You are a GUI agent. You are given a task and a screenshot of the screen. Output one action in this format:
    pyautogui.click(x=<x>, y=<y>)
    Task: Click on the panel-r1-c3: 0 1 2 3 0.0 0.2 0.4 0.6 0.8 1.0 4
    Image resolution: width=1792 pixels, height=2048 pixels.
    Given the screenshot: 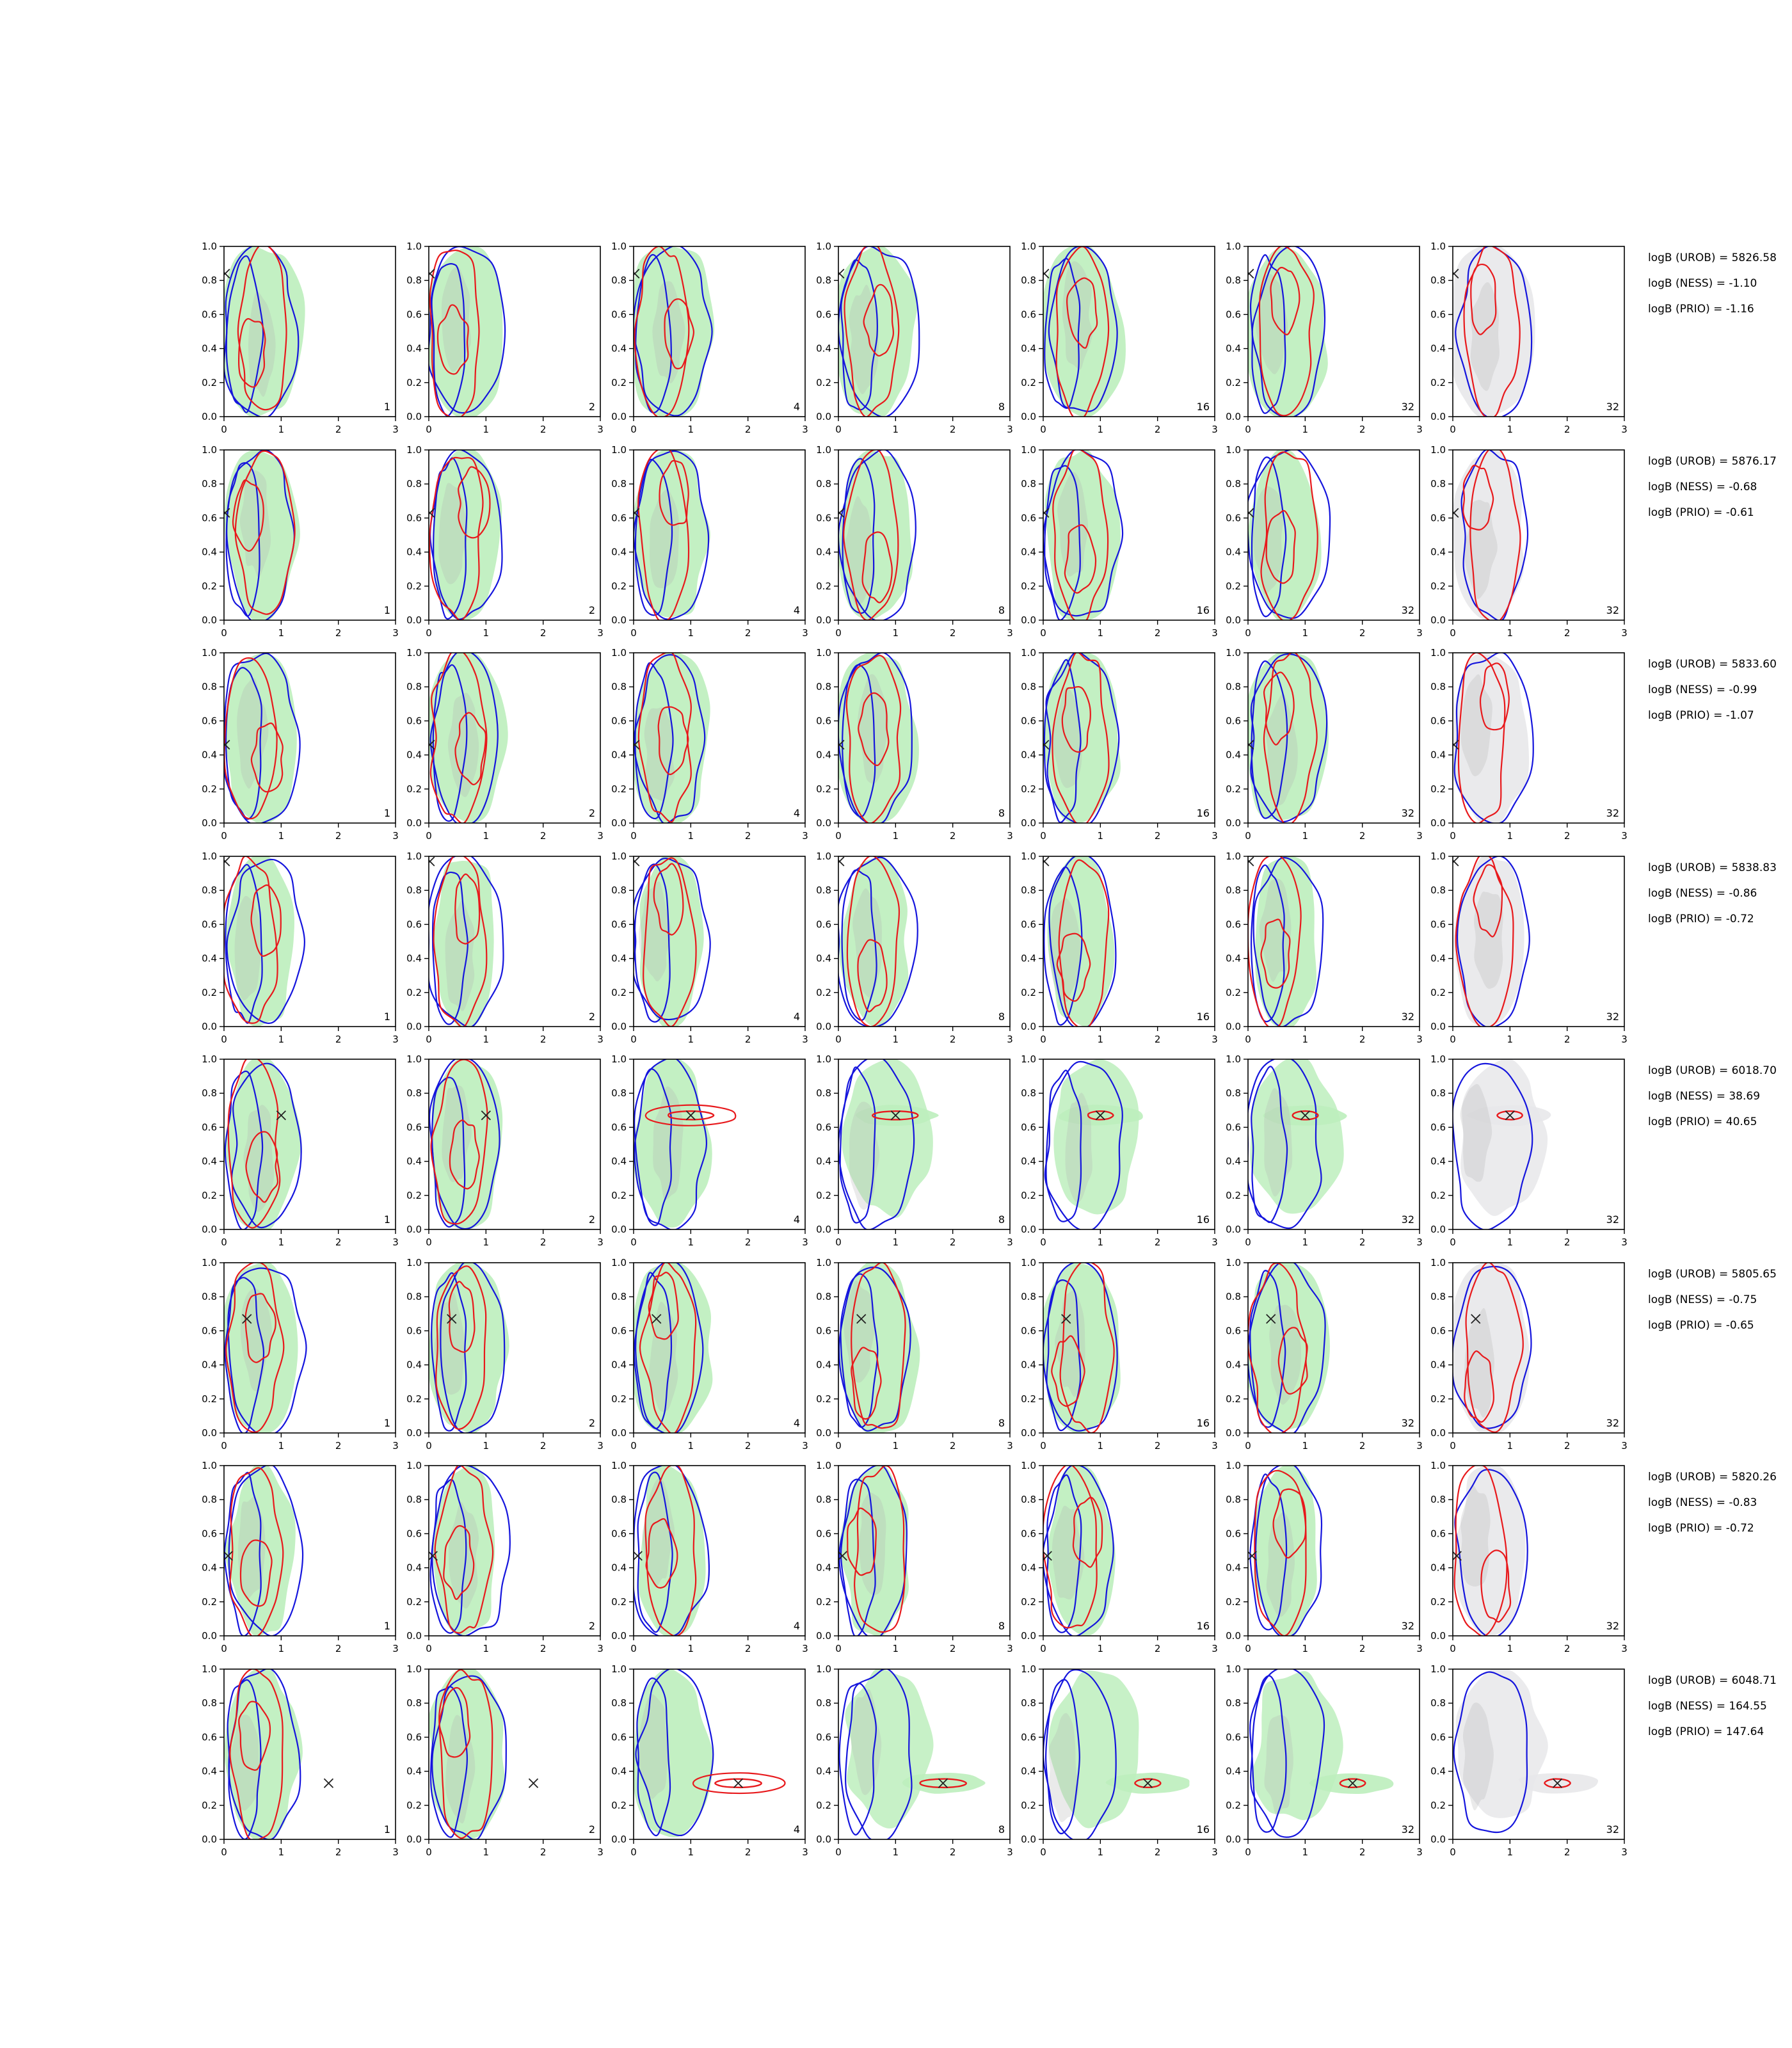 What is the action you would take?
    pyautogui.click(x=709, y=338)
    